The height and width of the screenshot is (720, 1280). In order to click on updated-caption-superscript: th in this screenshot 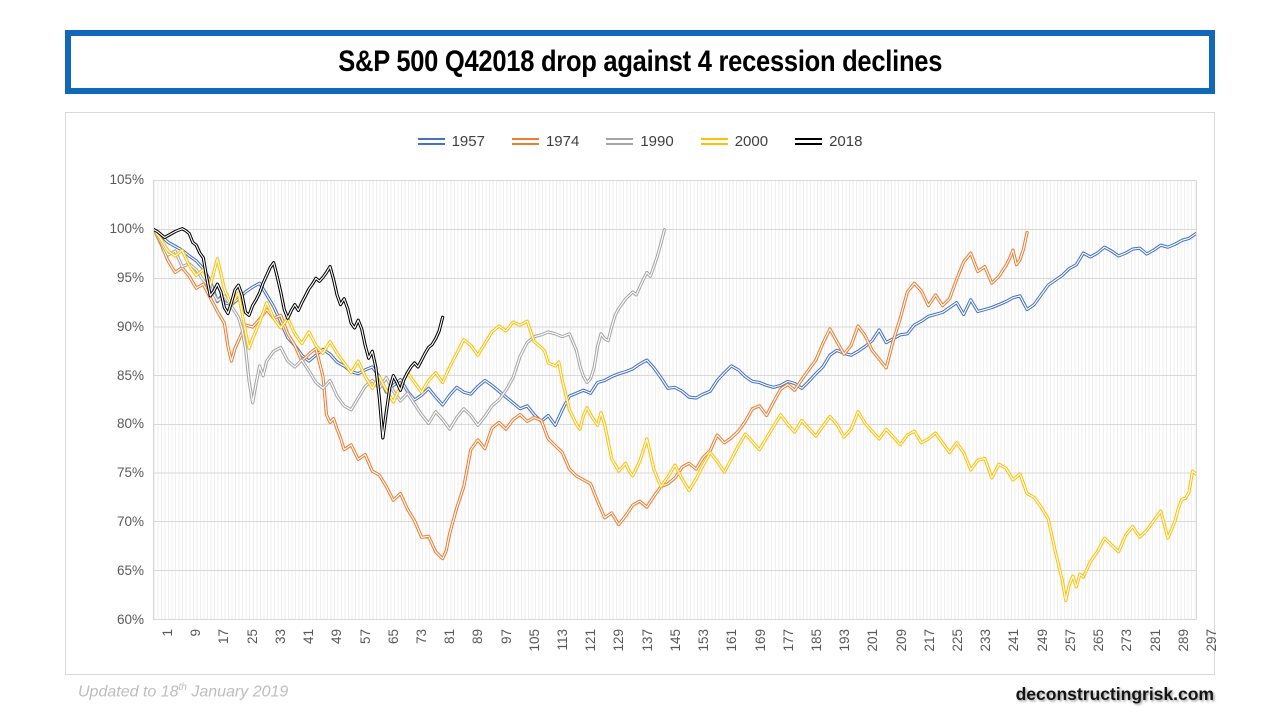, I will do `click(182, 687)`.